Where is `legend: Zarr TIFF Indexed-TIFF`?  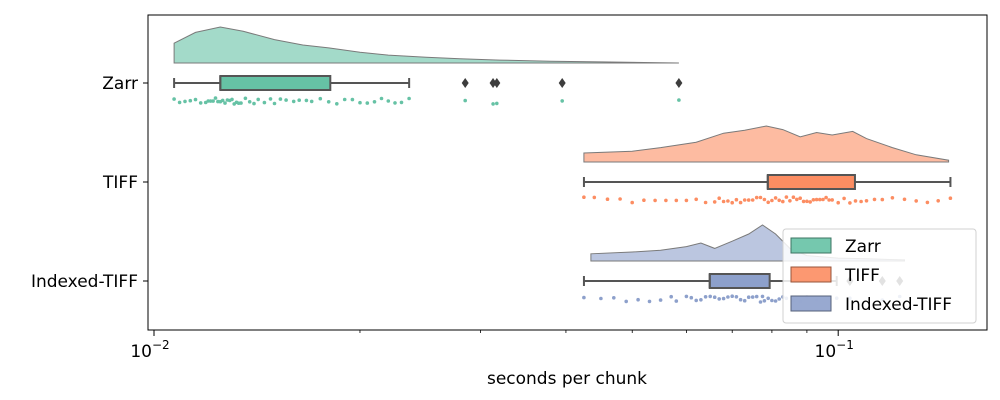
legend: Zarr TIFF Indexed-TIFF is located at coordinates (879, 276).